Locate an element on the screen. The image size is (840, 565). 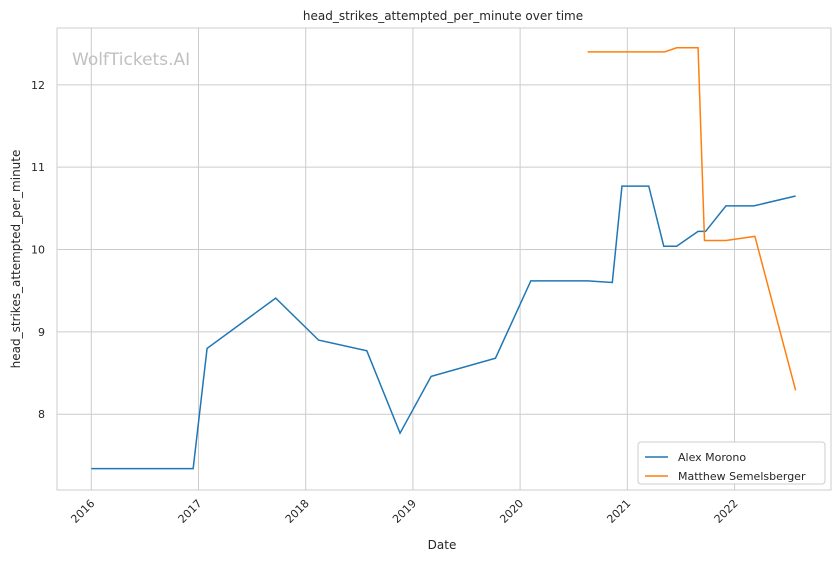
legend: Alex Morono Matthew Semelsberger is located at coordinates (731, 463).